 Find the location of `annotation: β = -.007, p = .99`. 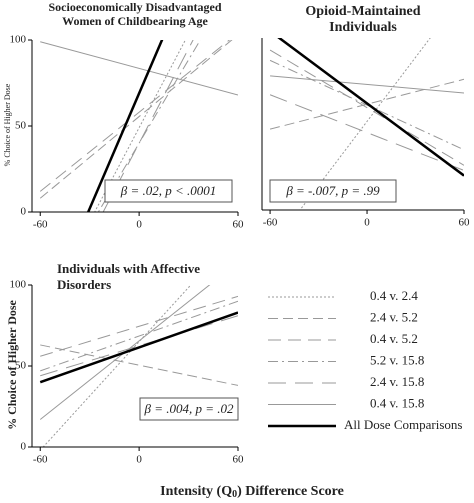

annotation: β = -.007, p = .99 is located at coordinates (332, 190).